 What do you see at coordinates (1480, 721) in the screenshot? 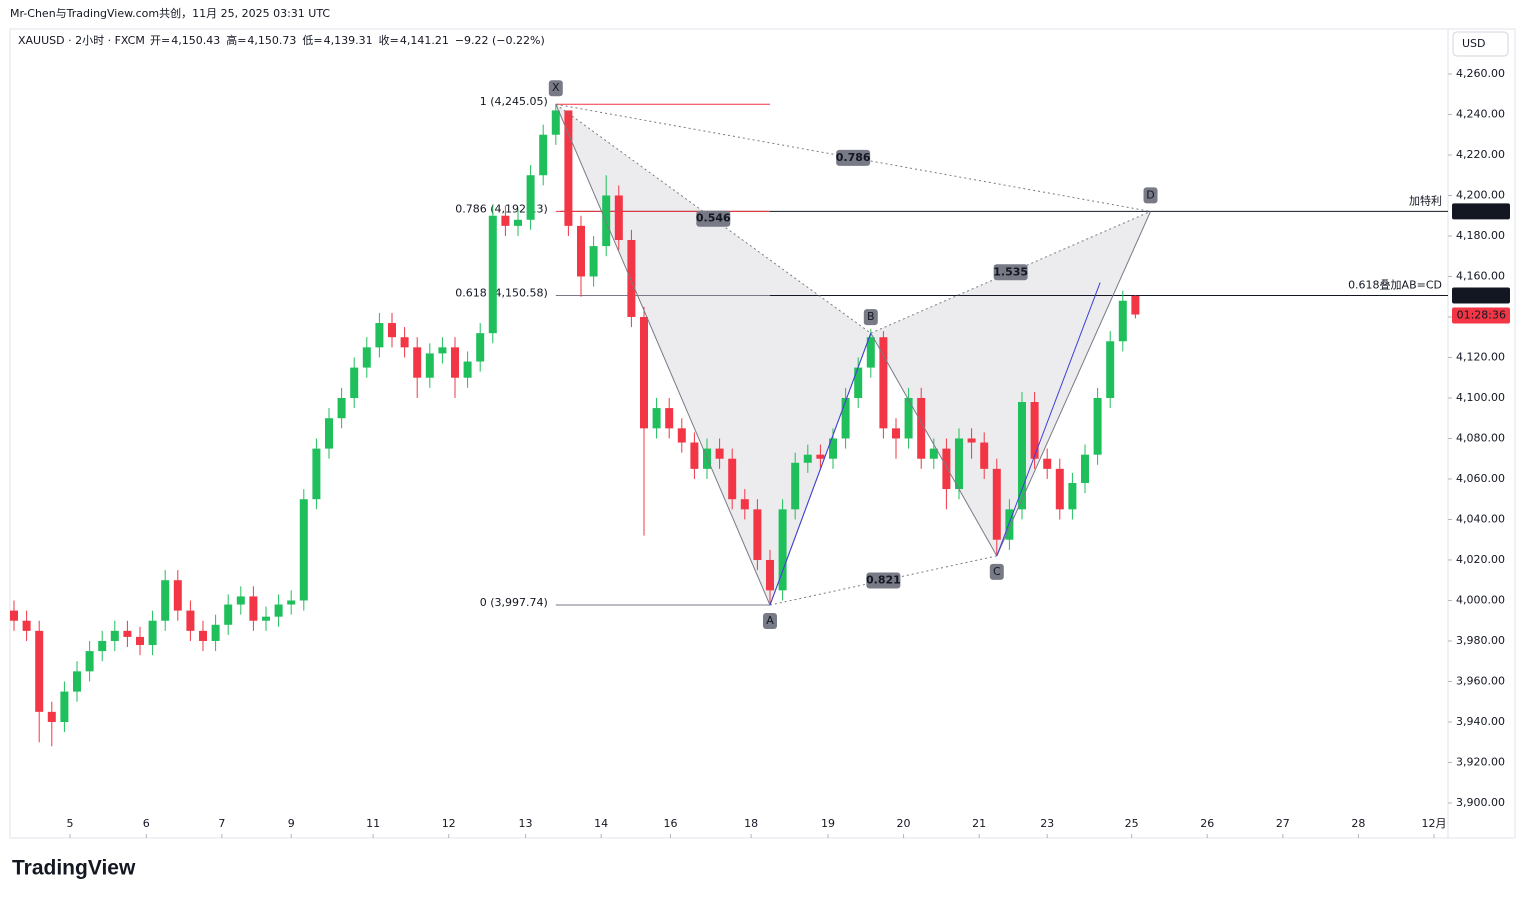
I see `y-tick-label: 3,940.00` at bounding box center [1480, 721].